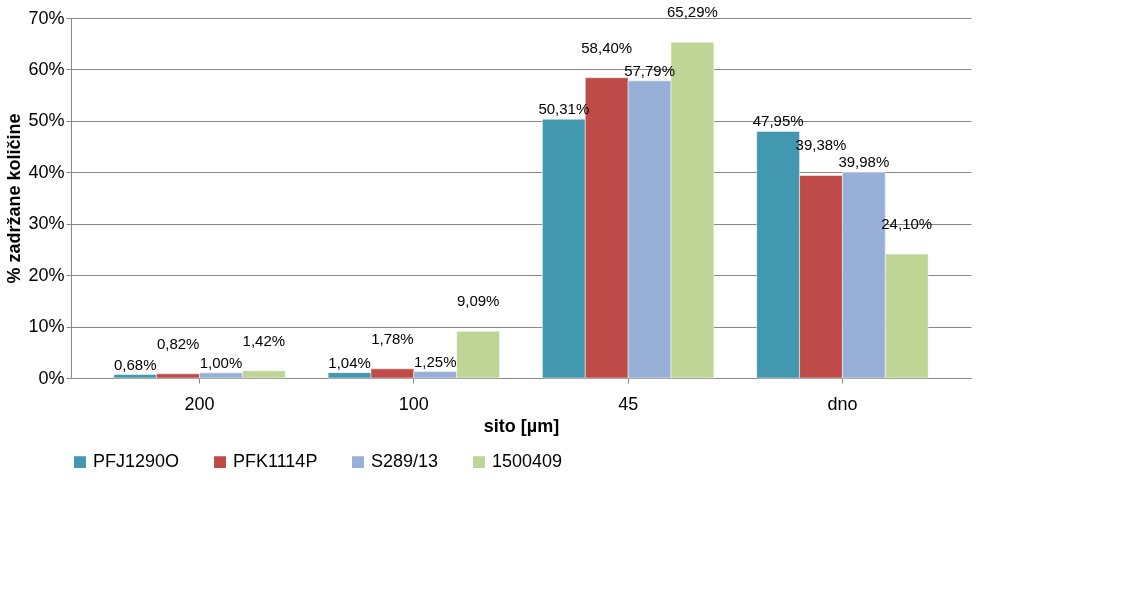  What do you see at coordinates (405, 461) in the screenshot?
I see `legend-label: S289/13` at bounding box center [405, 461].